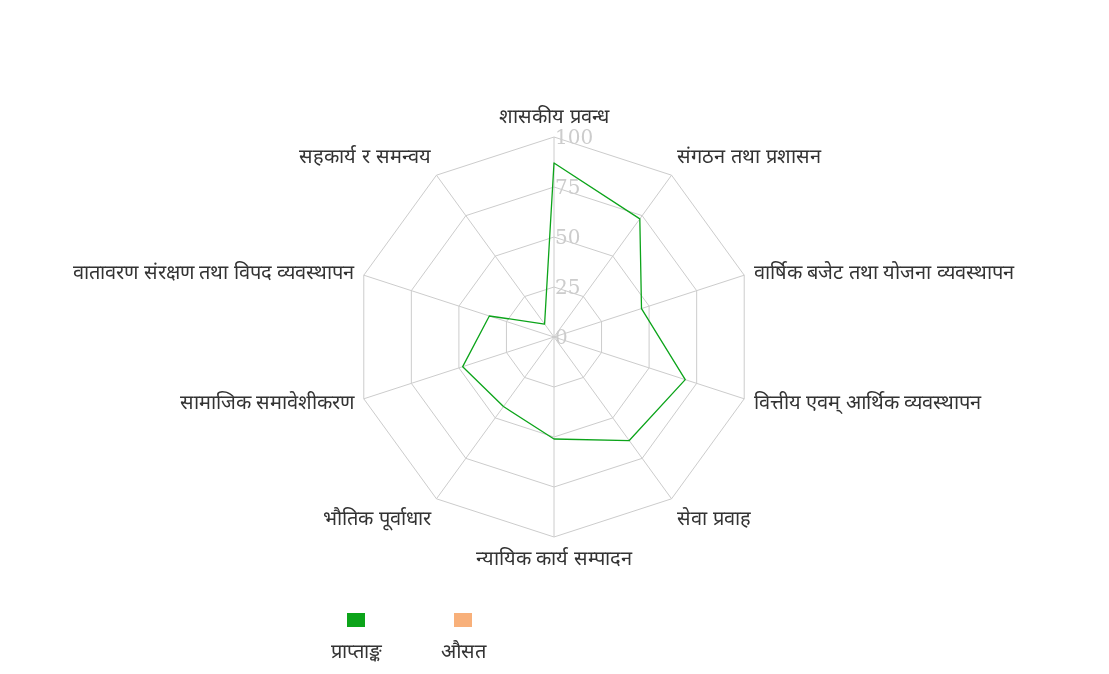  Describe the element at coordinates (714, 517) in the screenshot. I see `spoke-label: सेवा प्रवाह` at that location.